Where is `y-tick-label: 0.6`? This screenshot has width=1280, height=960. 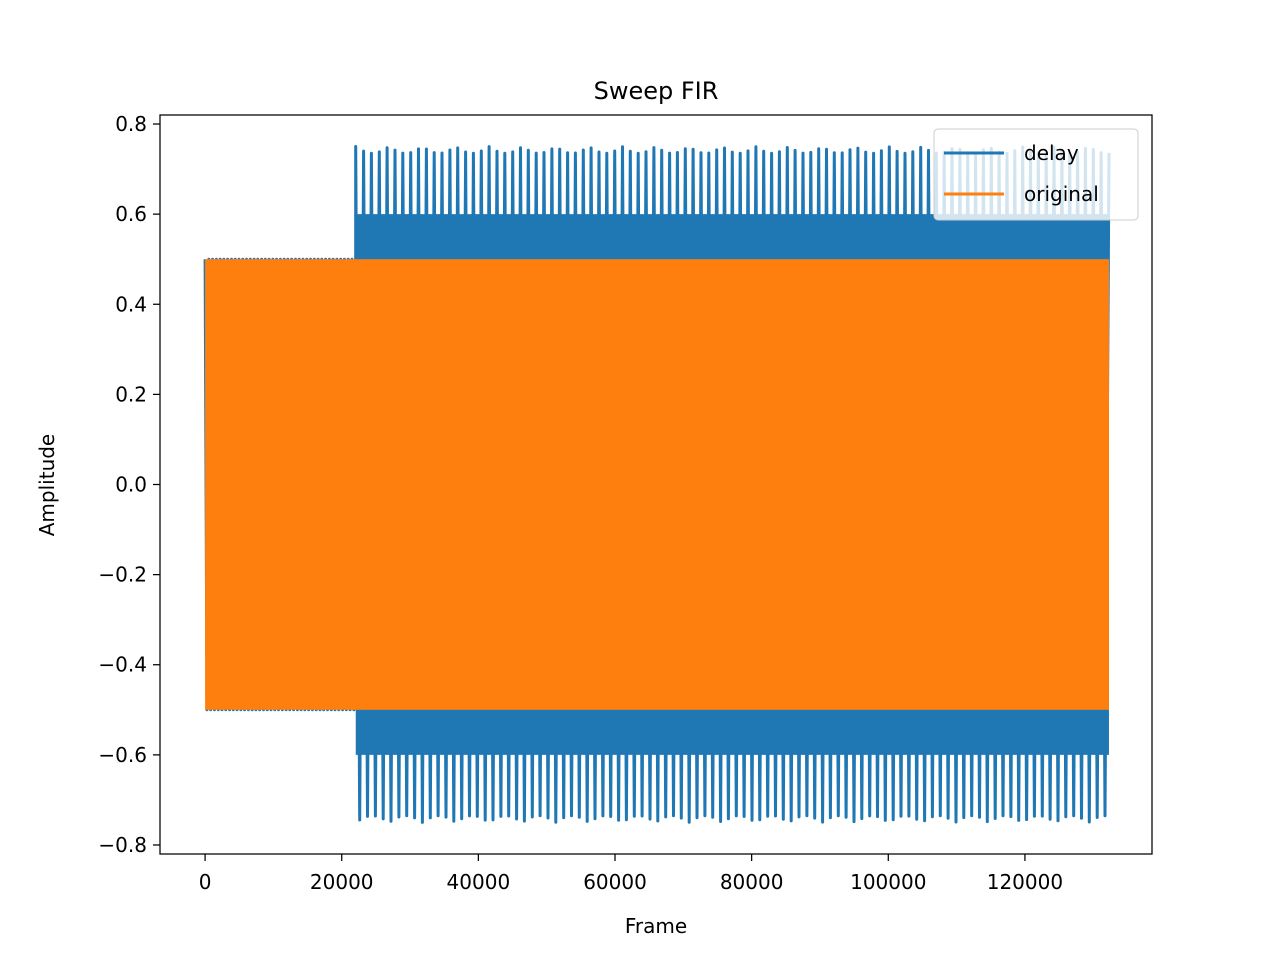 y-tick-label: 0.6 is located at coordinates (131, 214).